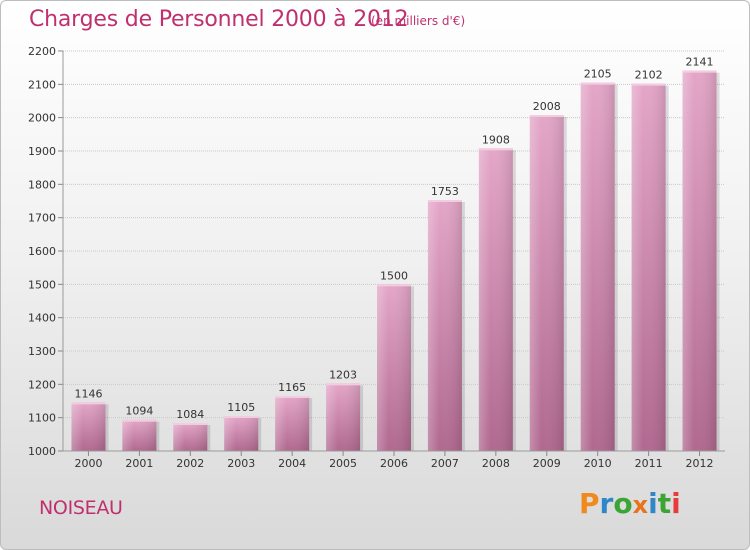  I want to click on chart-subtitle: (en milliers d'€), so click(418, 21).